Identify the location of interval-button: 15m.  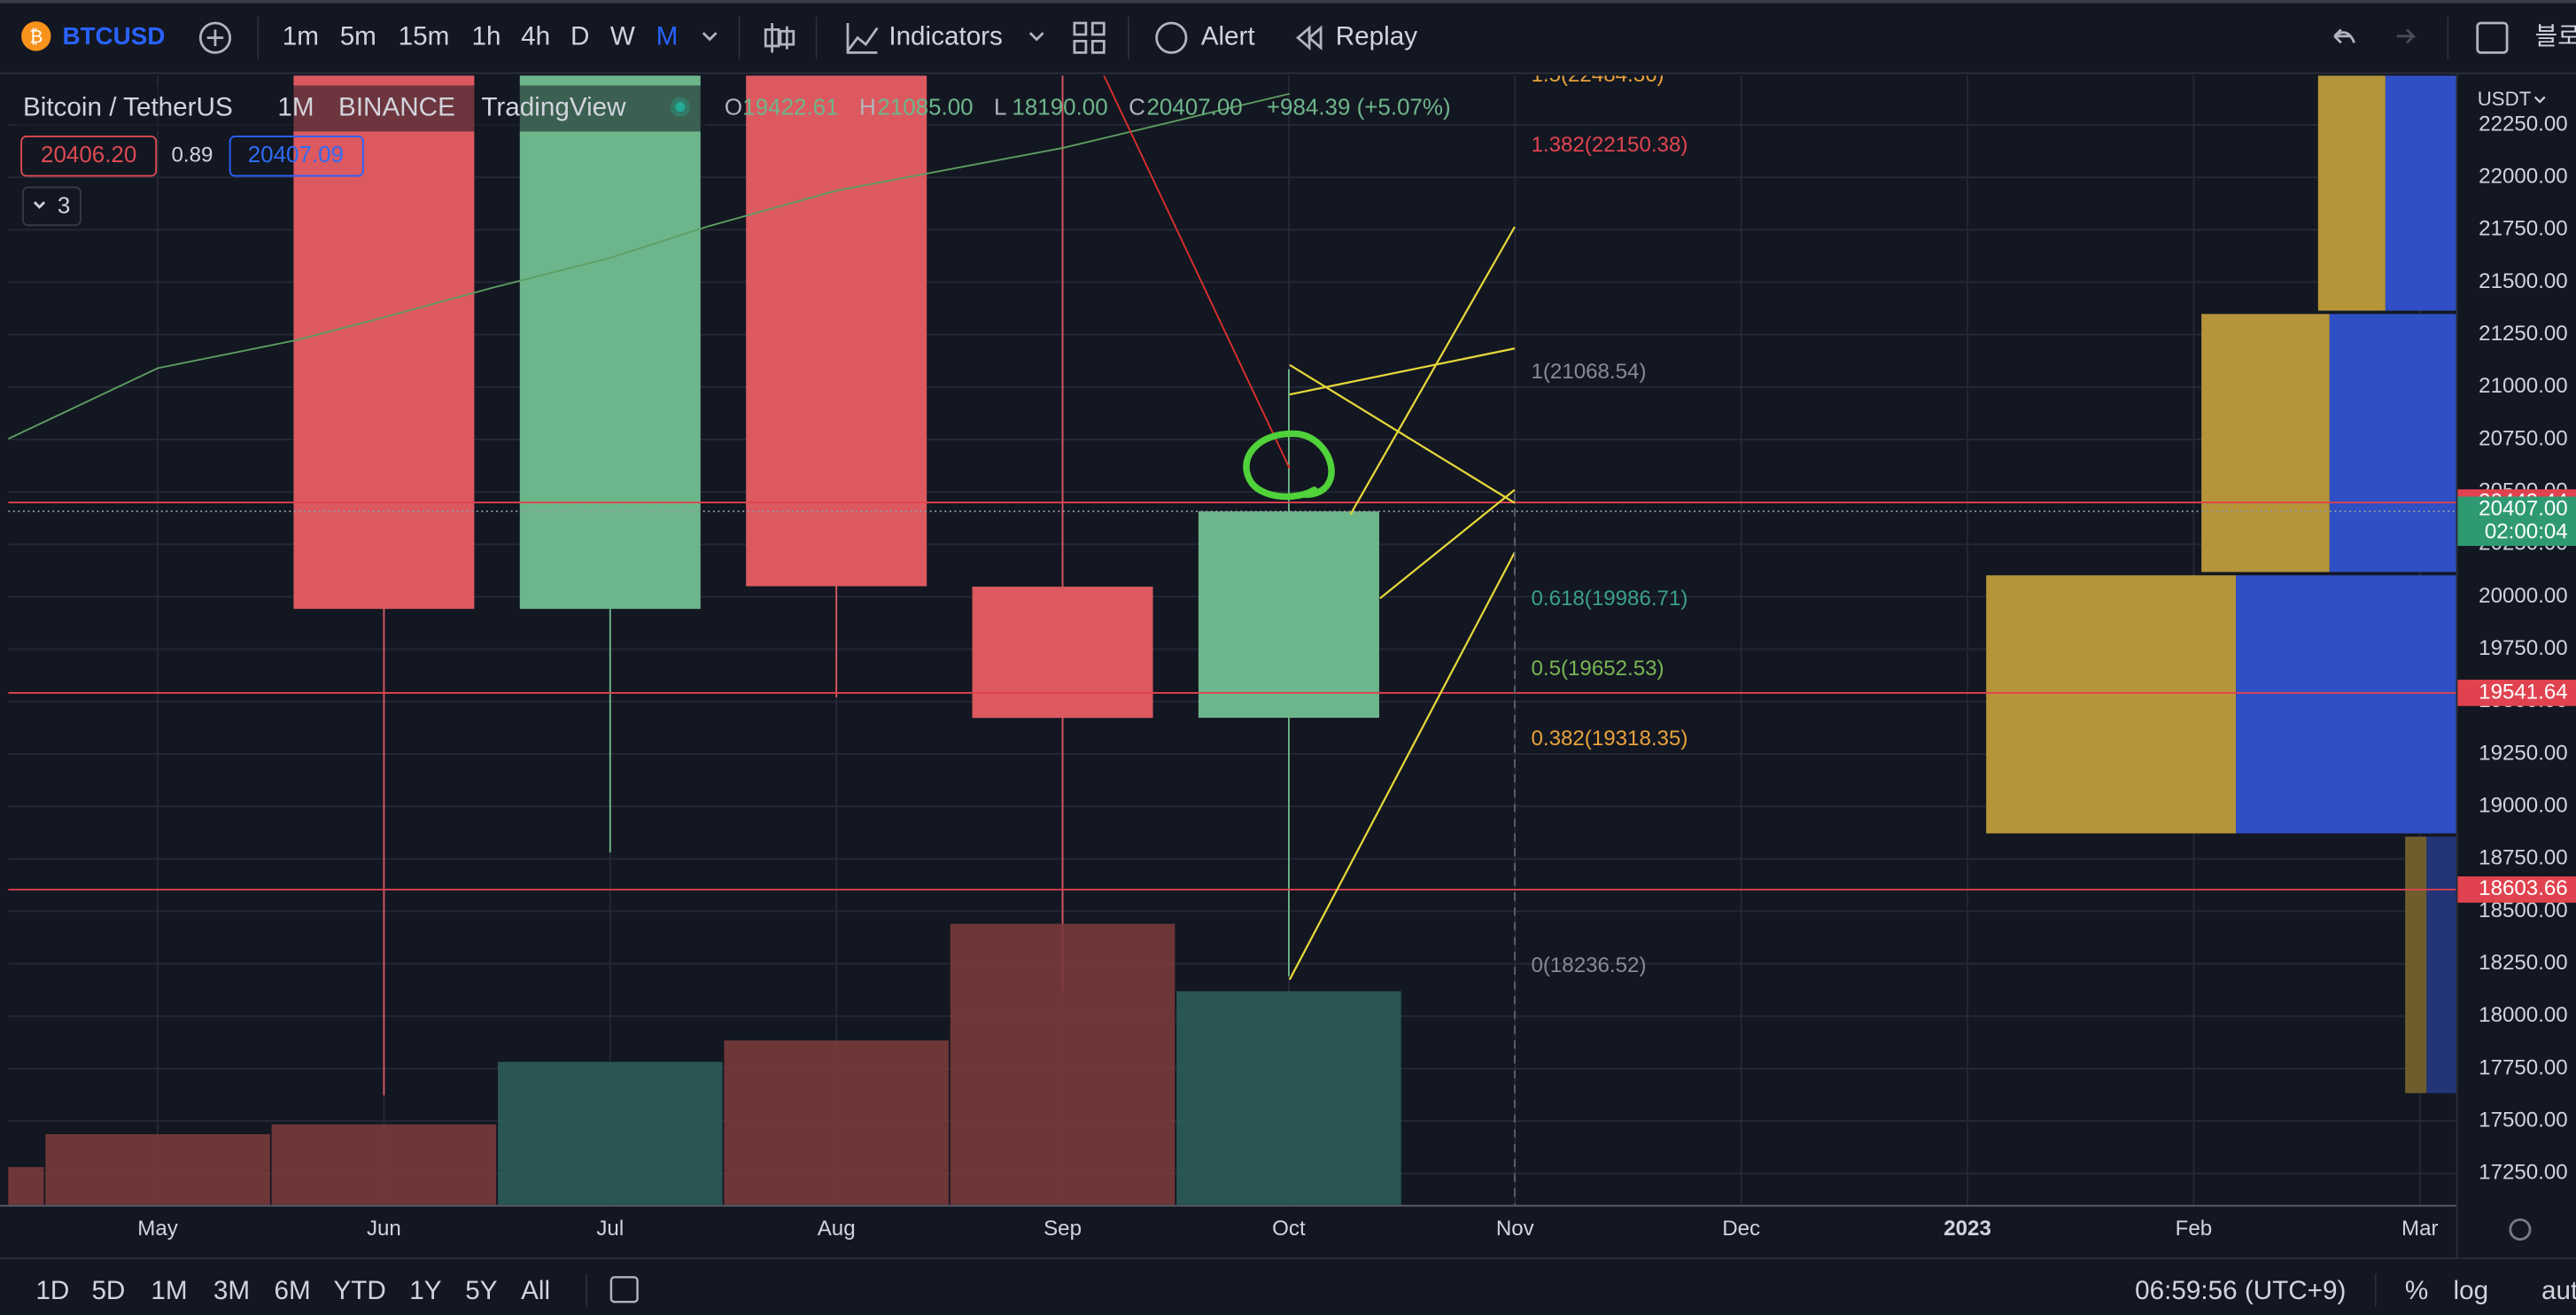
(424, 36).